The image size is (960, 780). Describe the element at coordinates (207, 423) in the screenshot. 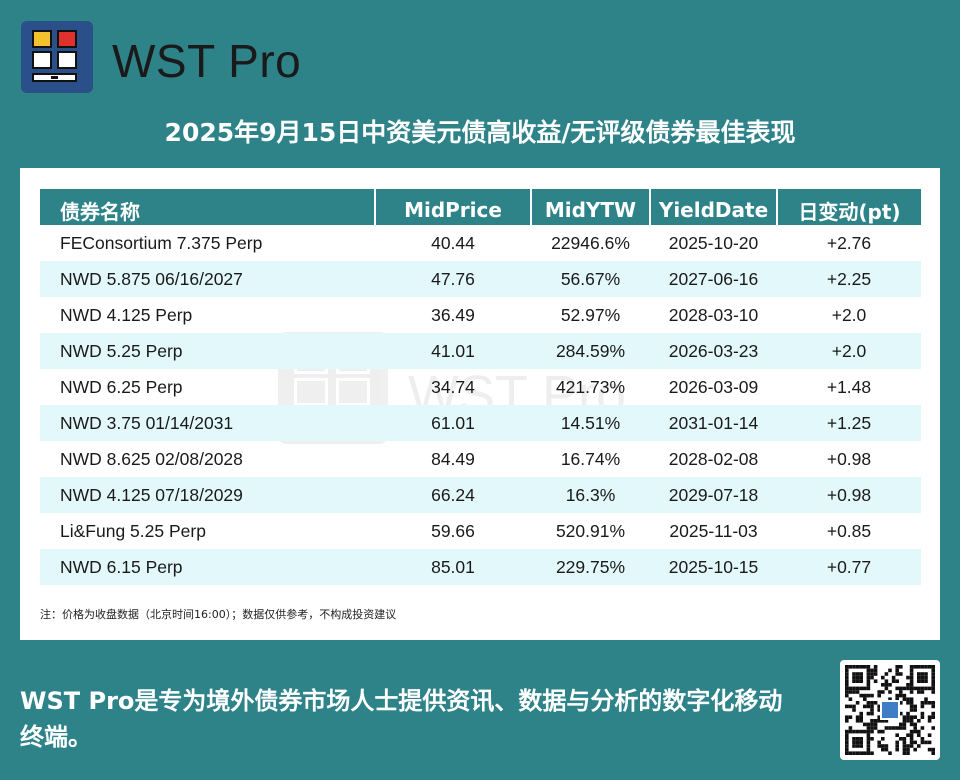

I see `cell-bond-name: NWD 3.75 01/14/2031` at that location.